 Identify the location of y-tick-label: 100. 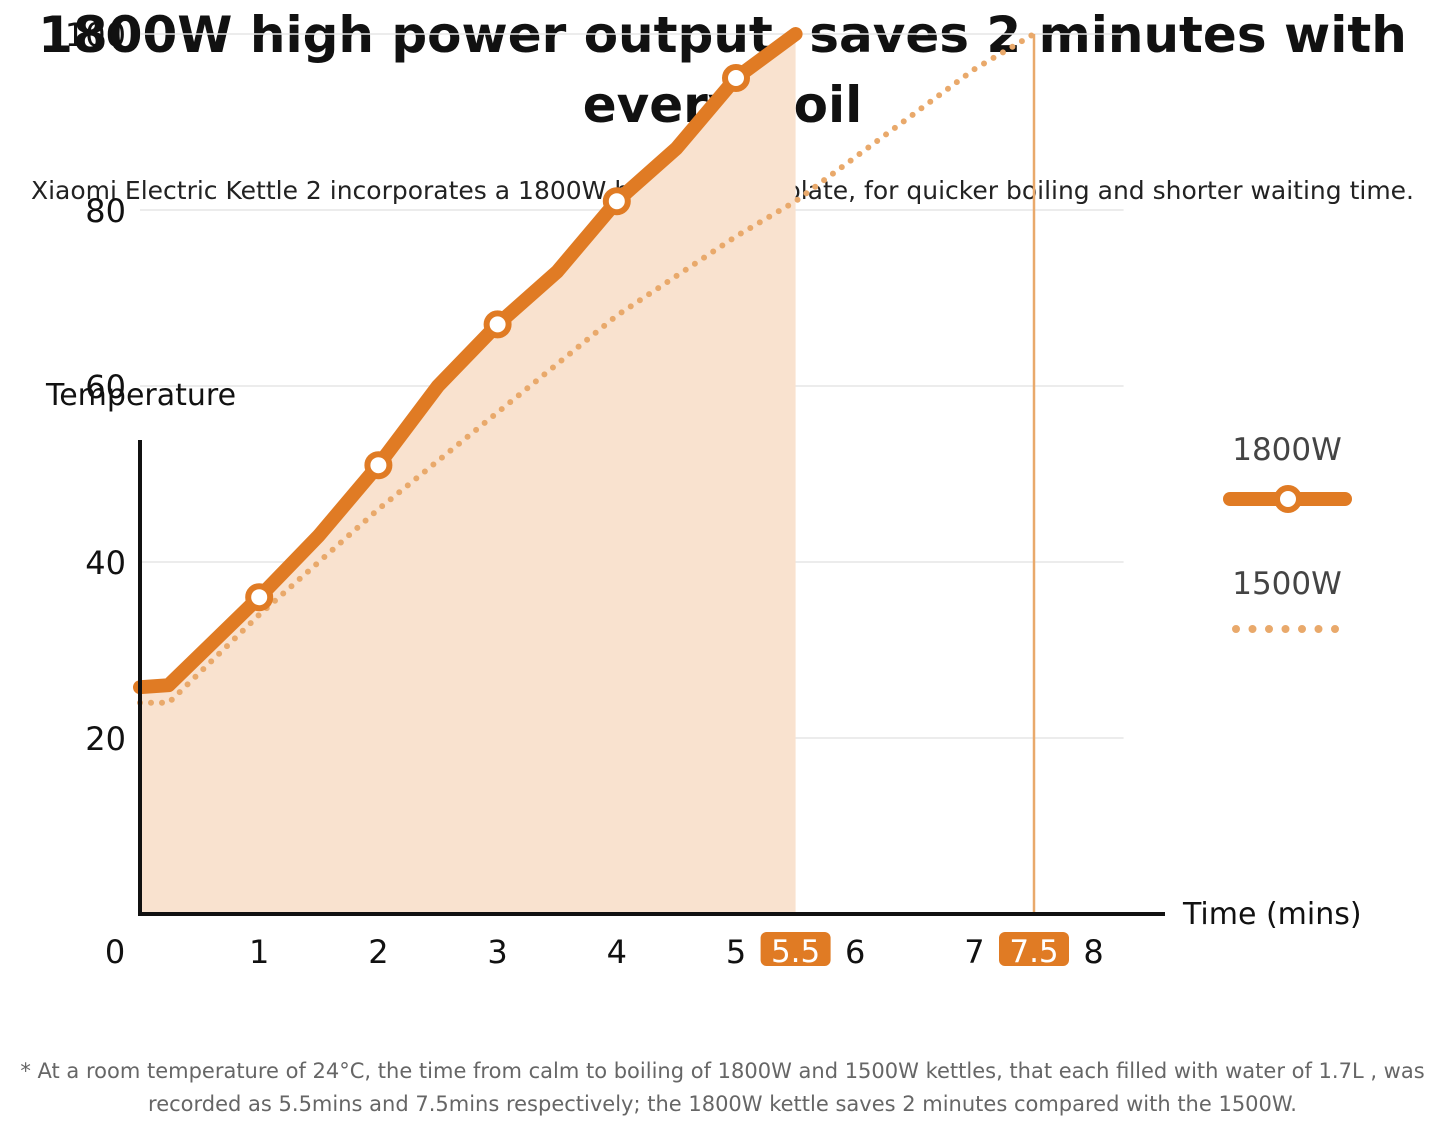
(95, 35).